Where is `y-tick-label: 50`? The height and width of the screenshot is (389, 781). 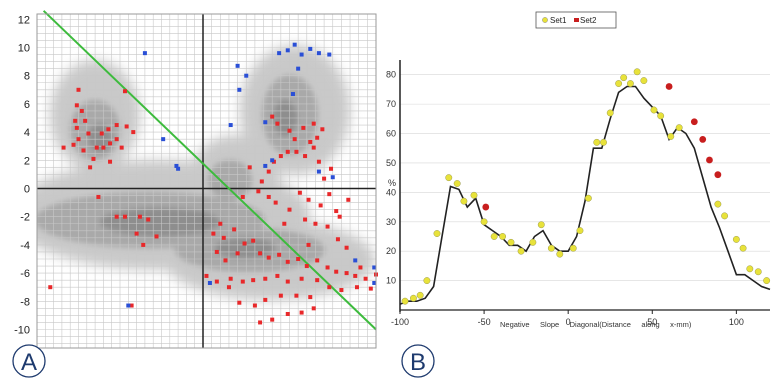
y-tick-label: 50 is located at coordinates (391, 163).